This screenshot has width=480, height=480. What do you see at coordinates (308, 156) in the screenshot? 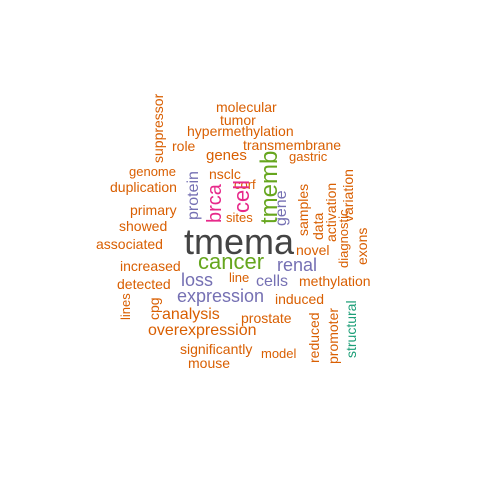
I see `word-gastric: gastric` at bounding box center [308, 156].